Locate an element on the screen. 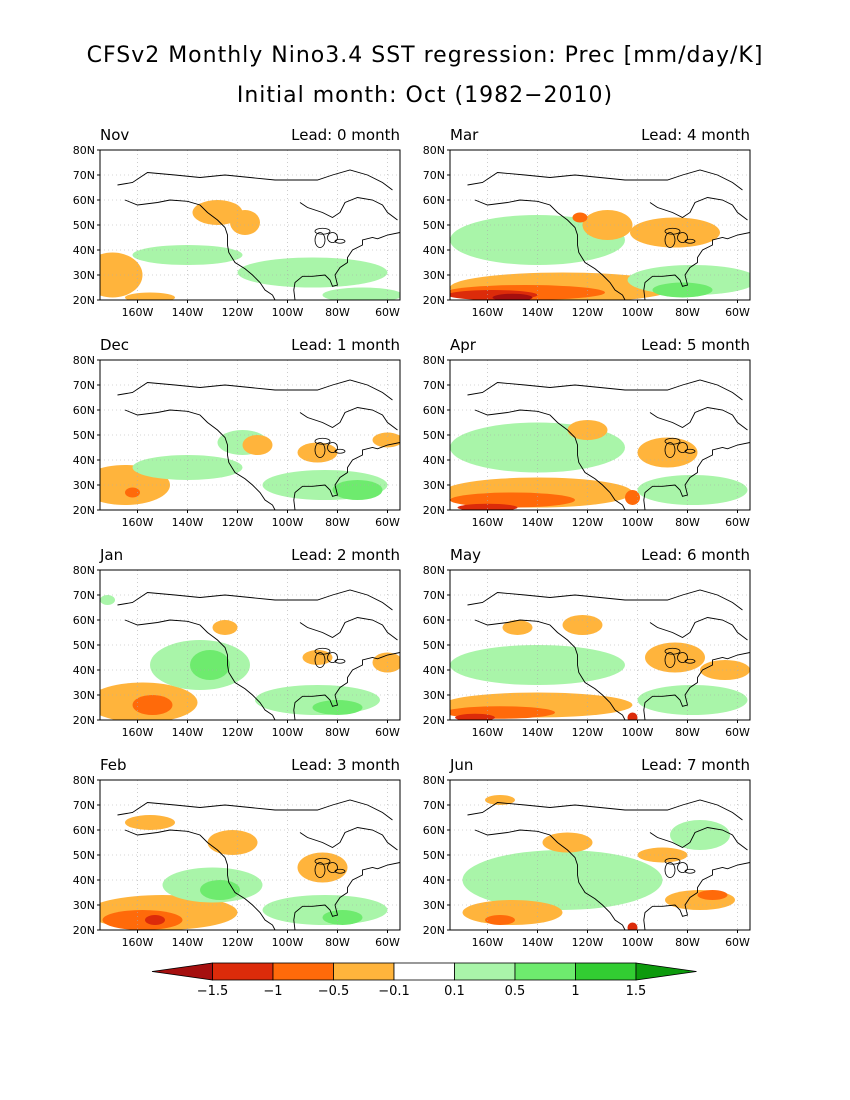  colorbar-level-label: 0.1 is located at coordinates (454, 991).